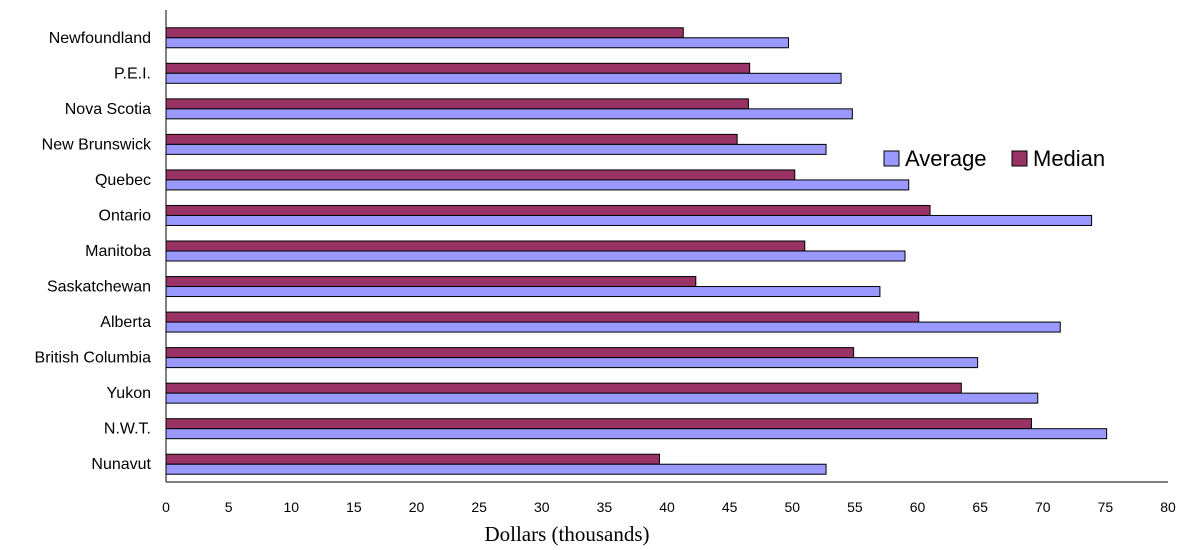  Describe the element at coordinates (994, 158) in the screenshot. I see `legend: Average Median` at that location.